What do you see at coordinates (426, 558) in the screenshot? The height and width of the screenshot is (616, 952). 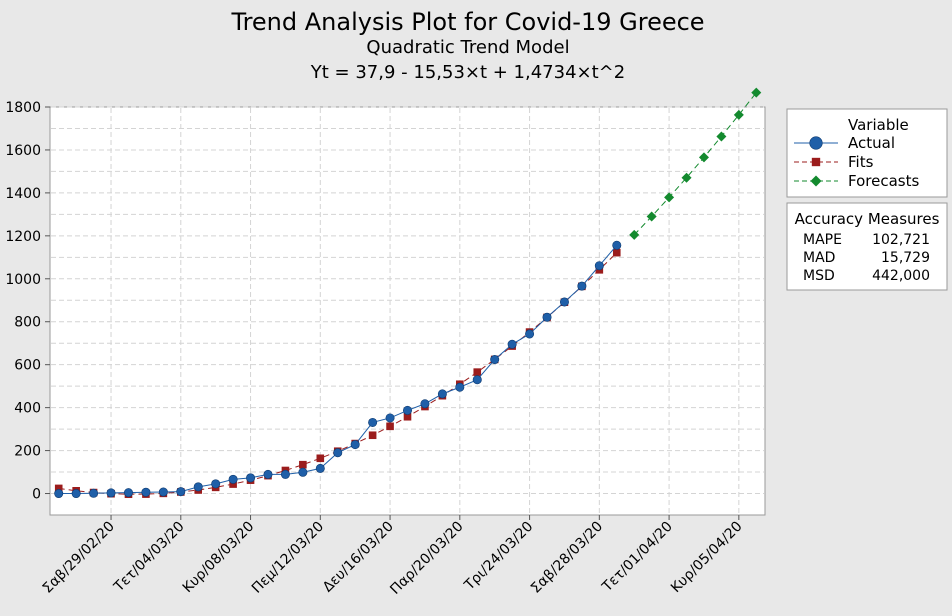 I see `x-tick-label: Παρ/20/03/20` at bounding box center [426, 558].